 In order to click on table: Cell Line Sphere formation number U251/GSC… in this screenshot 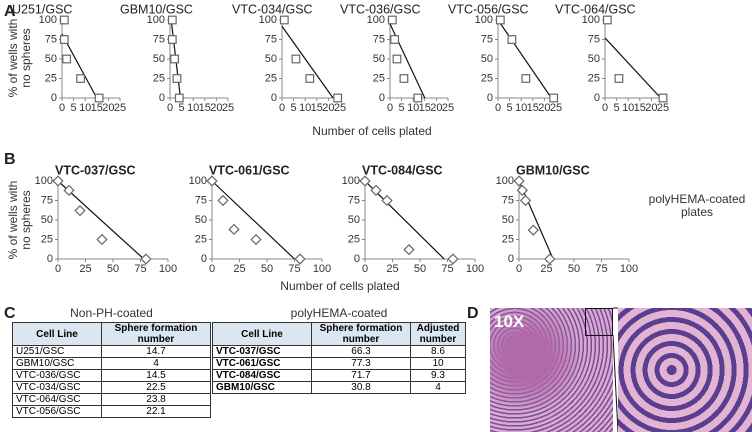, I will do `click(111, 370)`.